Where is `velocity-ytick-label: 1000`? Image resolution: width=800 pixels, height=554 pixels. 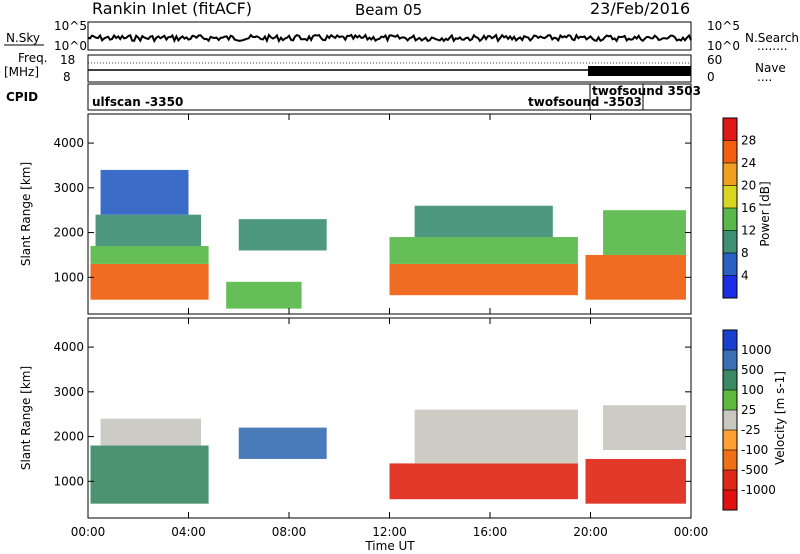 velocity-ytick-label: 1000 is located at coordinates (68, 481).